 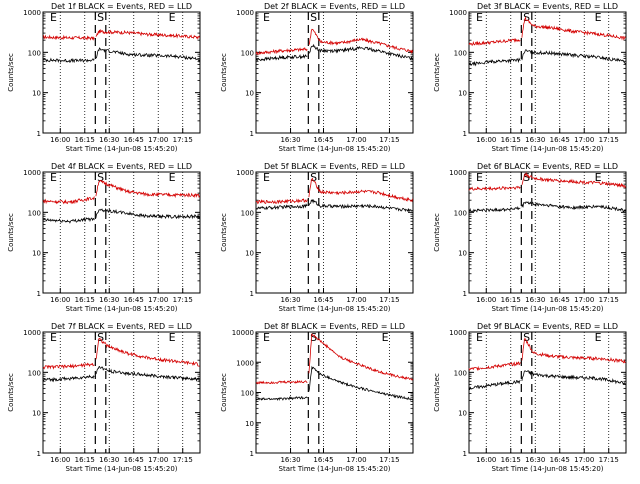 I want to click on chart-title: Det 5f BLACK = Events, RED = LLD, so click(x=334, y=166).